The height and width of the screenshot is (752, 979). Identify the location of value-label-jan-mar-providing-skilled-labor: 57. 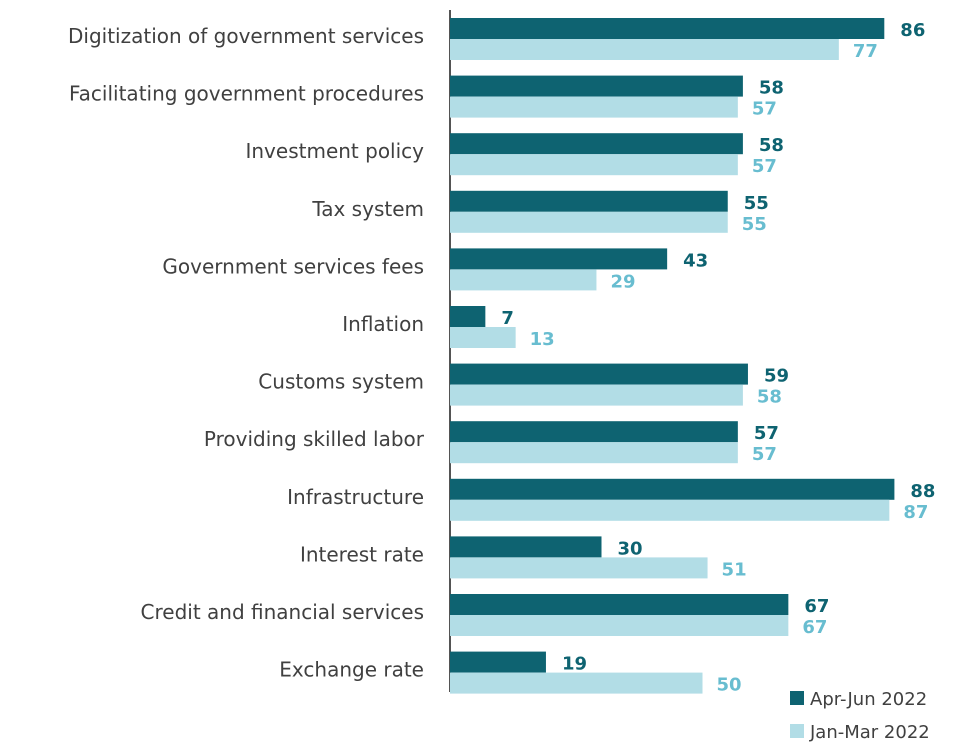
(764, 454).